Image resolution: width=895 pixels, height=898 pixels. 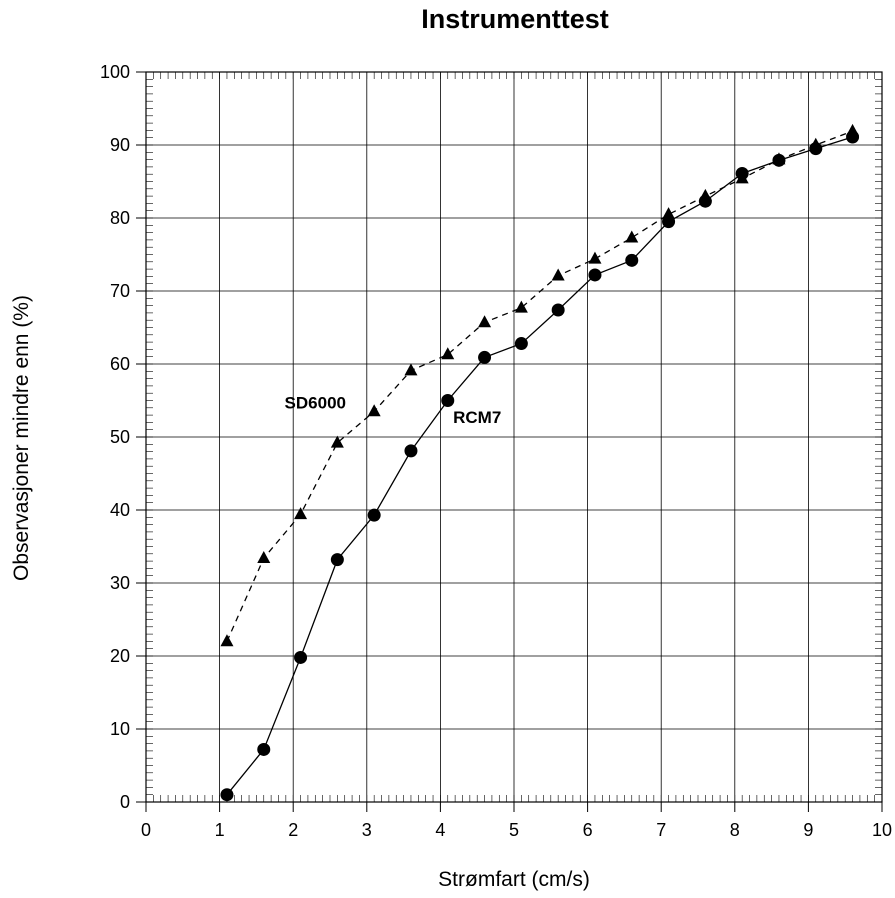 I want to click on x-tick-label: 9, so click(x=808, y=830).